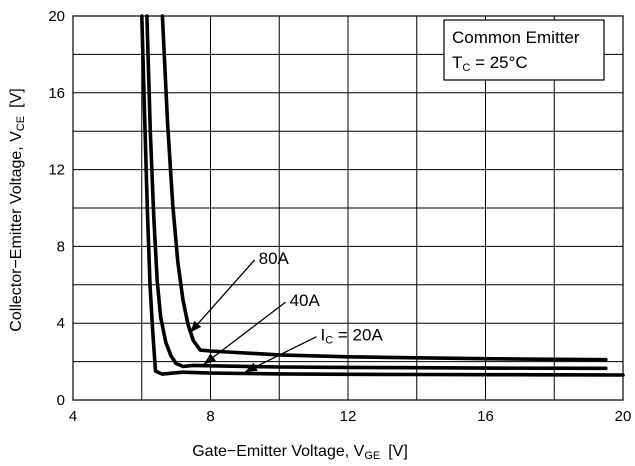 The image size is (635, 466). What do you see at coordinates (61, 246) in the screenshot?
I see `y-tick-label: 8` at bounding box center [61, 246].